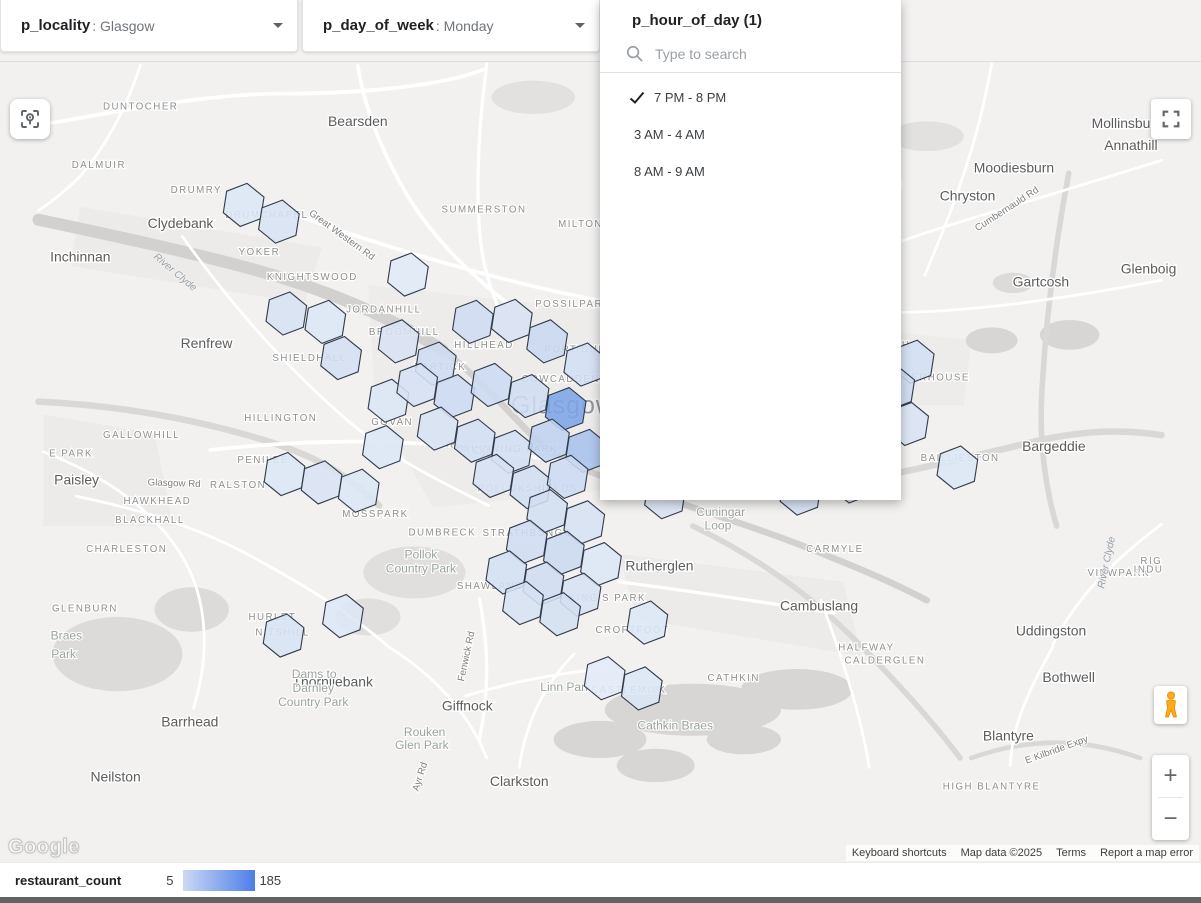  Describe the element at coordinates (68, 880) in the screenshot. I see `legend-field-name: restaurant_count` at that location.